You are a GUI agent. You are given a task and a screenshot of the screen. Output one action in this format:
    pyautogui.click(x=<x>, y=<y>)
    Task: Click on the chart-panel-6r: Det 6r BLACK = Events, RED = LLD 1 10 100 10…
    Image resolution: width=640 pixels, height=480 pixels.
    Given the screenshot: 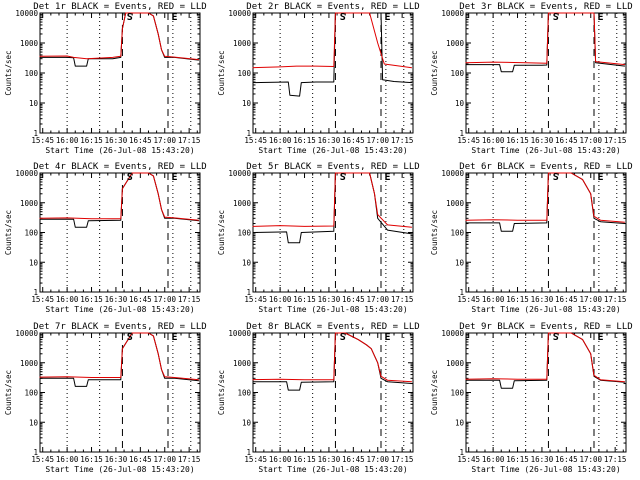 What is the action you would take?
    pyautogui.click(x=531, y=238)
    